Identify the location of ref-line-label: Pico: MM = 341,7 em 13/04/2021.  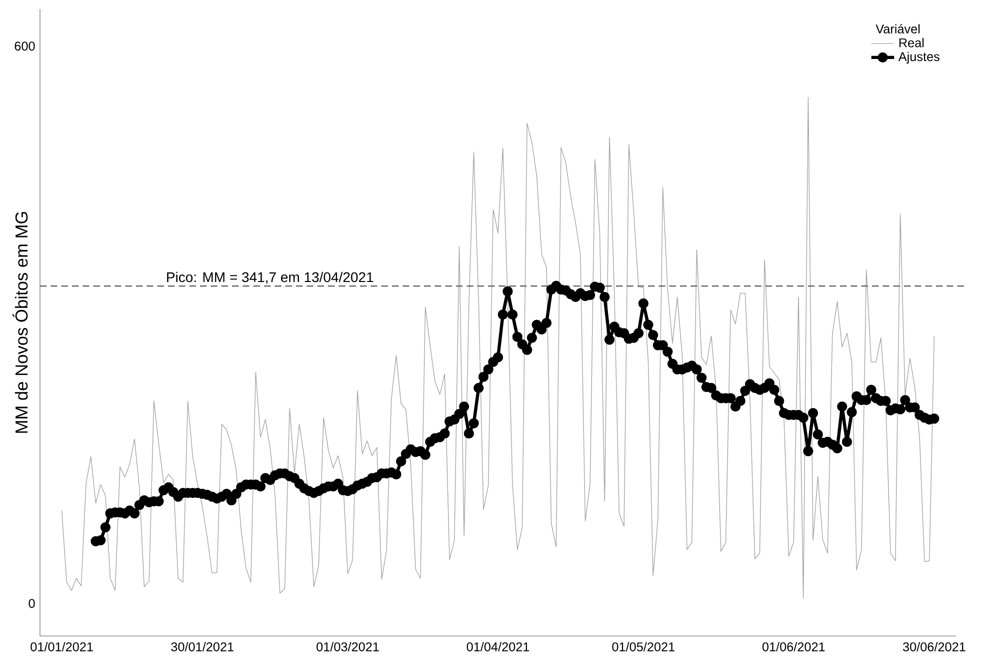
(270, 278).